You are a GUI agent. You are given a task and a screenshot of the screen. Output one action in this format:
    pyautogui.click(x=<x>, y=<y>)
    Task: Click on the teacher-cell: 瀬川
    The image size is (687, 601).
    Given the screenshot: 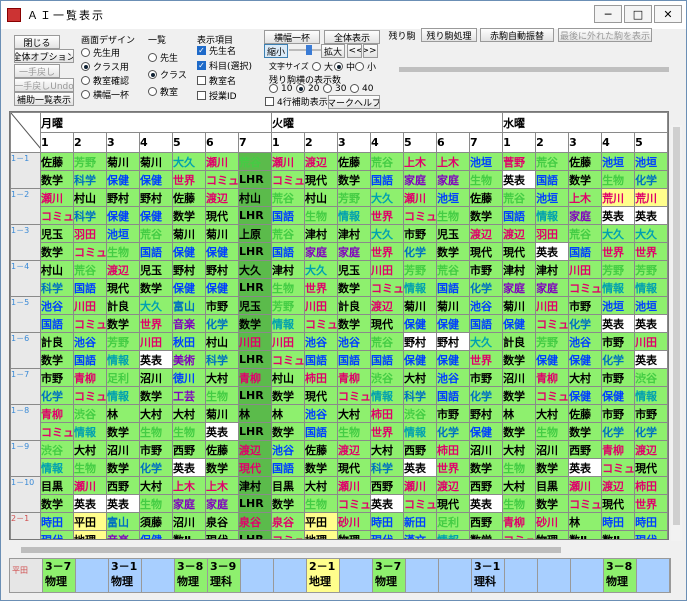 What is the action you would take?
    pyautogui.click(x=420, y=485)
    